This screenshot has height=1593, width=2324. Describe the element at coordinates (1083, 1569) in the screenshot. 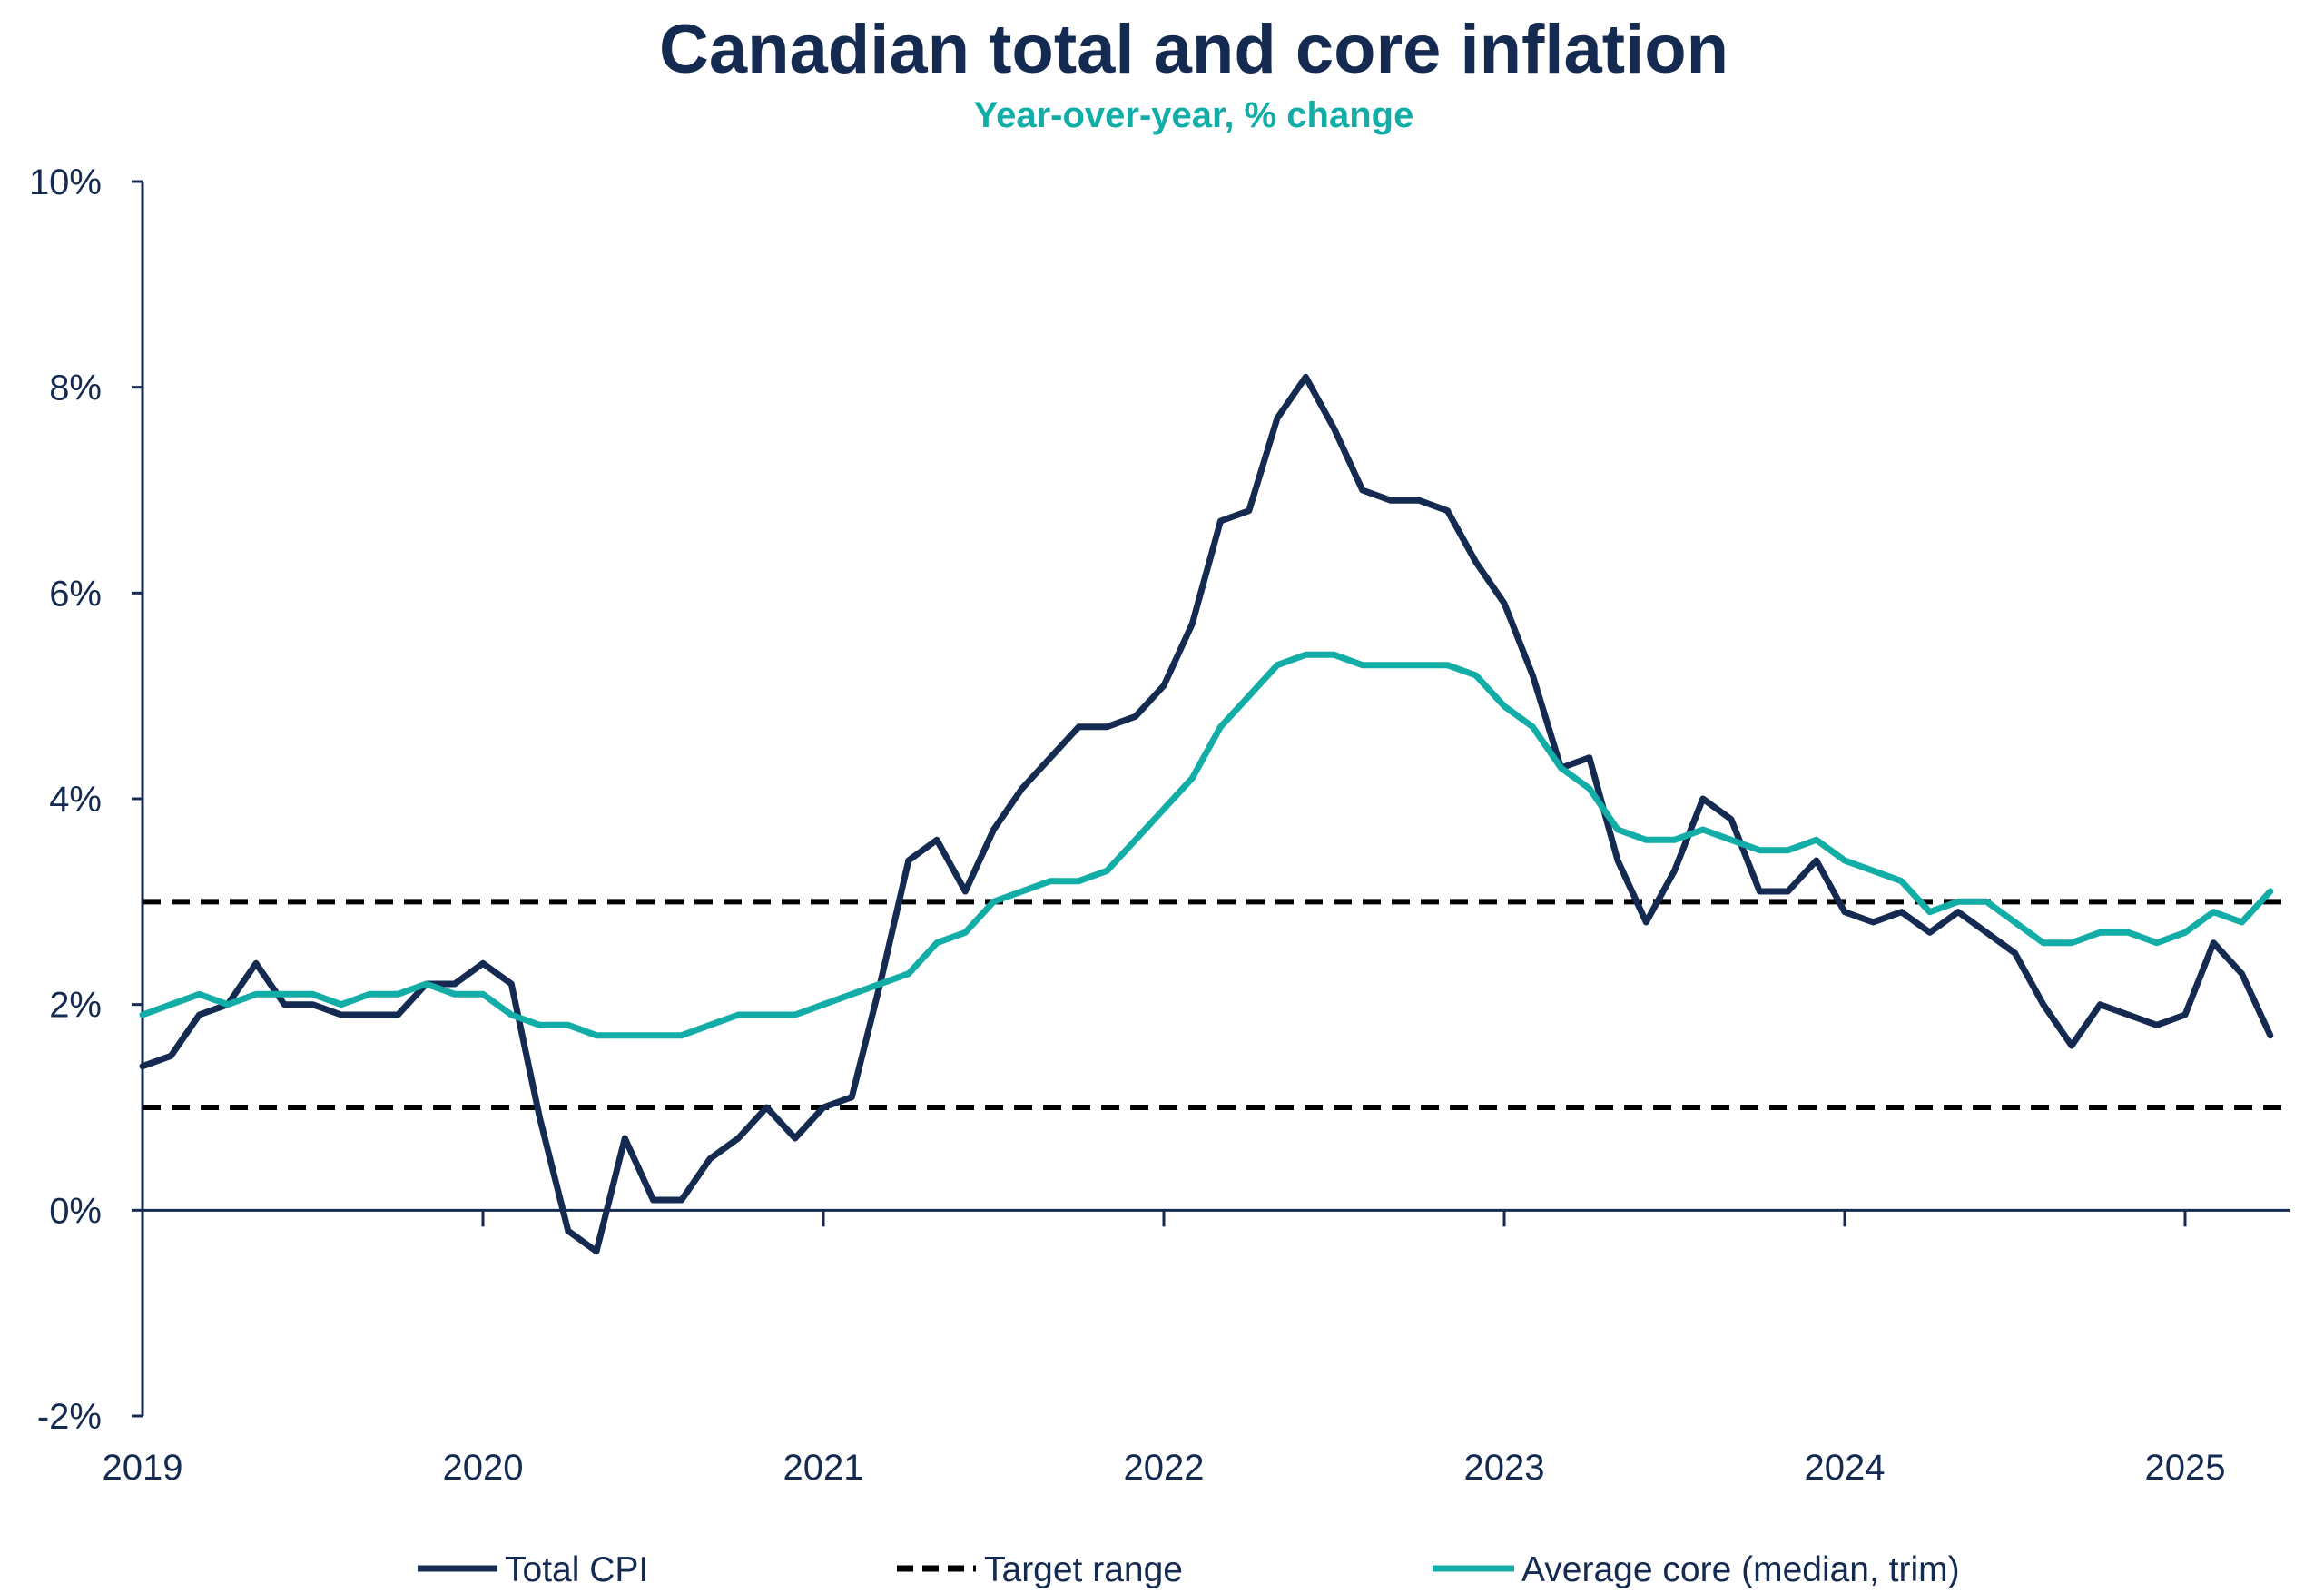

I see `legend-label: Target range` at that location.